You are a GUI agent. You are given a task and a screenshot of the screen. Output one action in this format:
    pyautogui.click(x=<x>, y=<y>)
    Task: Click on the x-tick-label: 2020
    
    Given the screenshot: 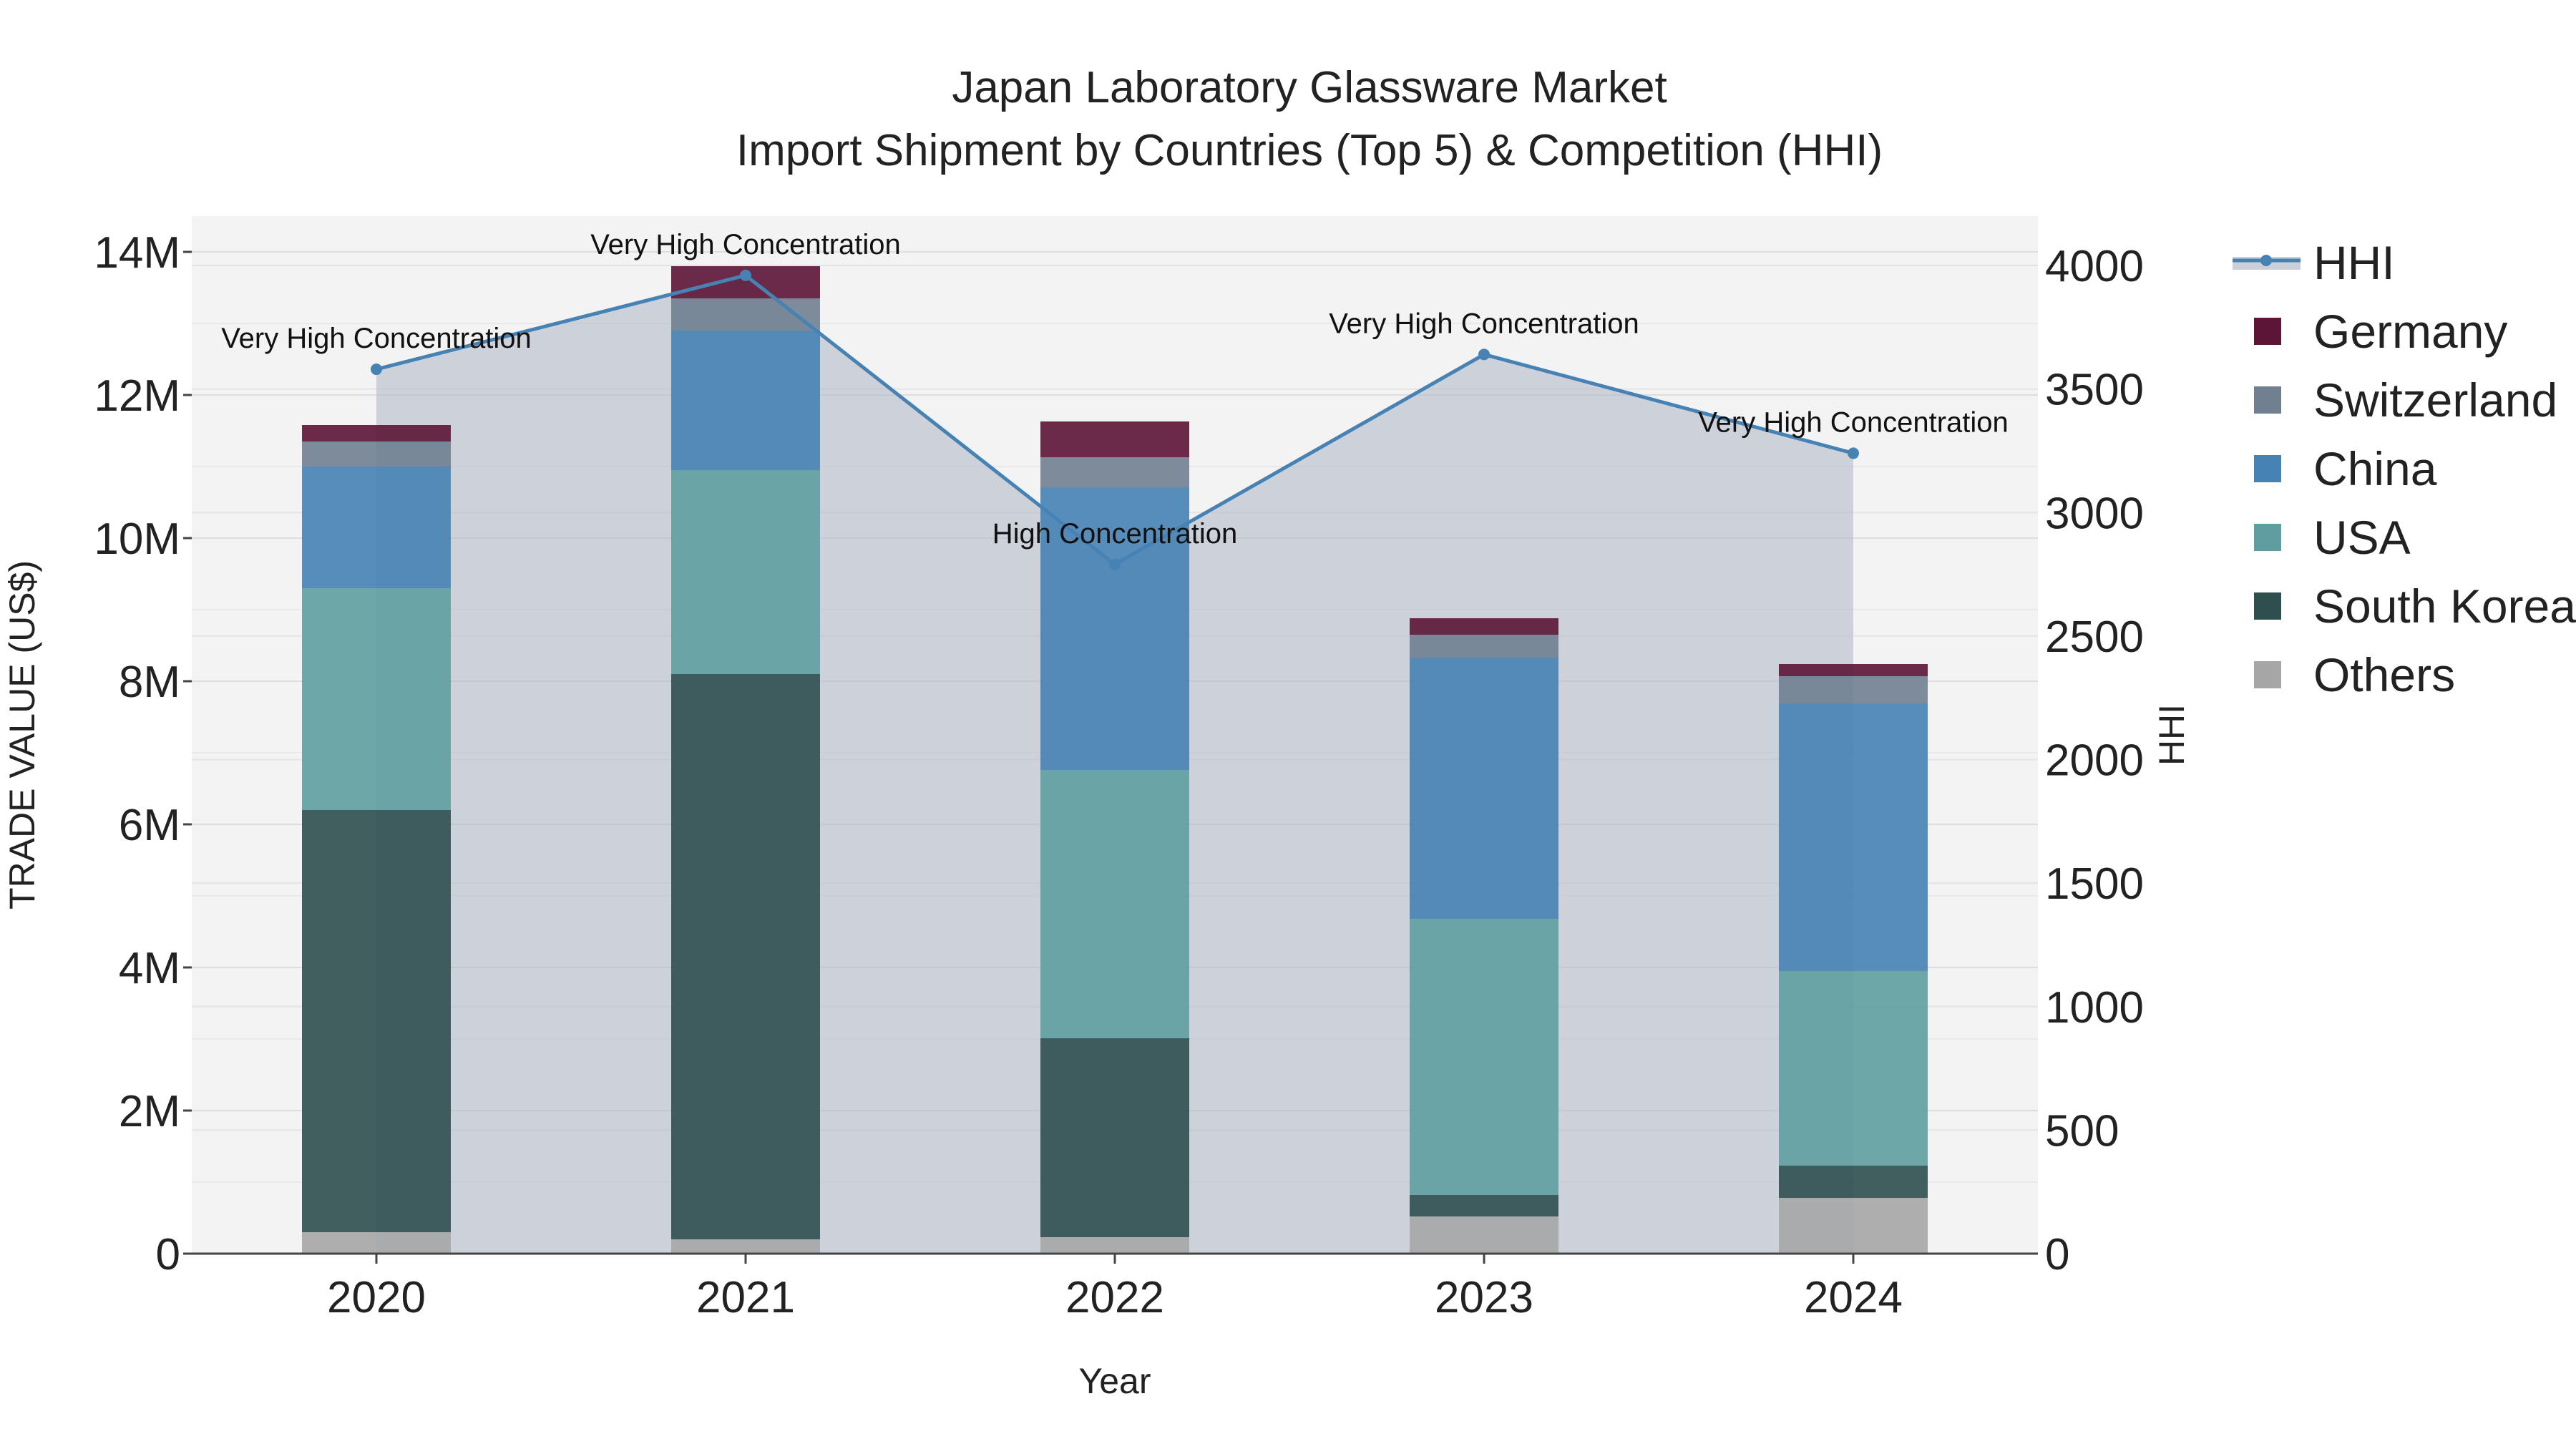 What is the action you would take?
    pyautogui.click(x=376, y=1297)
    